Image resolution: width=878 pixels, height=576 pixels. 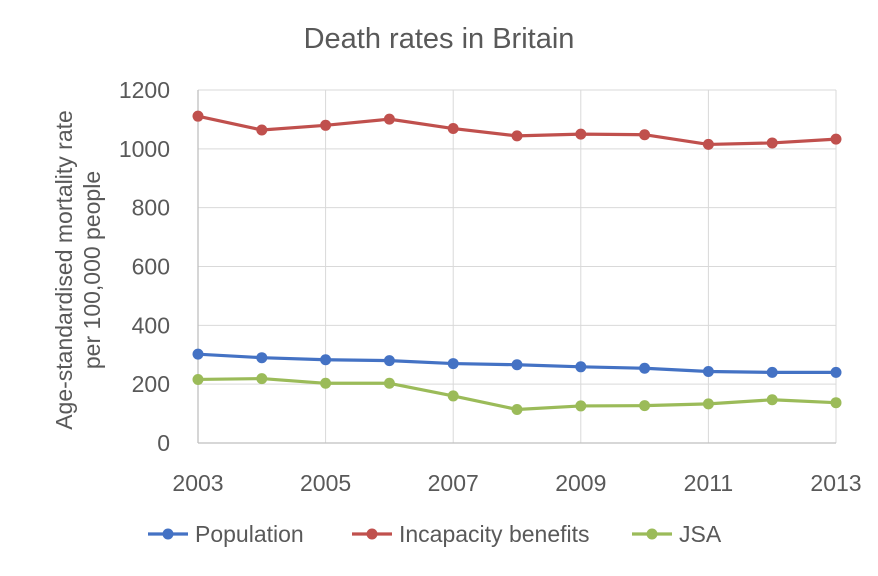 What do you see at coordinates (494, 534) in the screenshot?
I see `legend-label: Incapacity benefits` at bounding box center [494, 534].